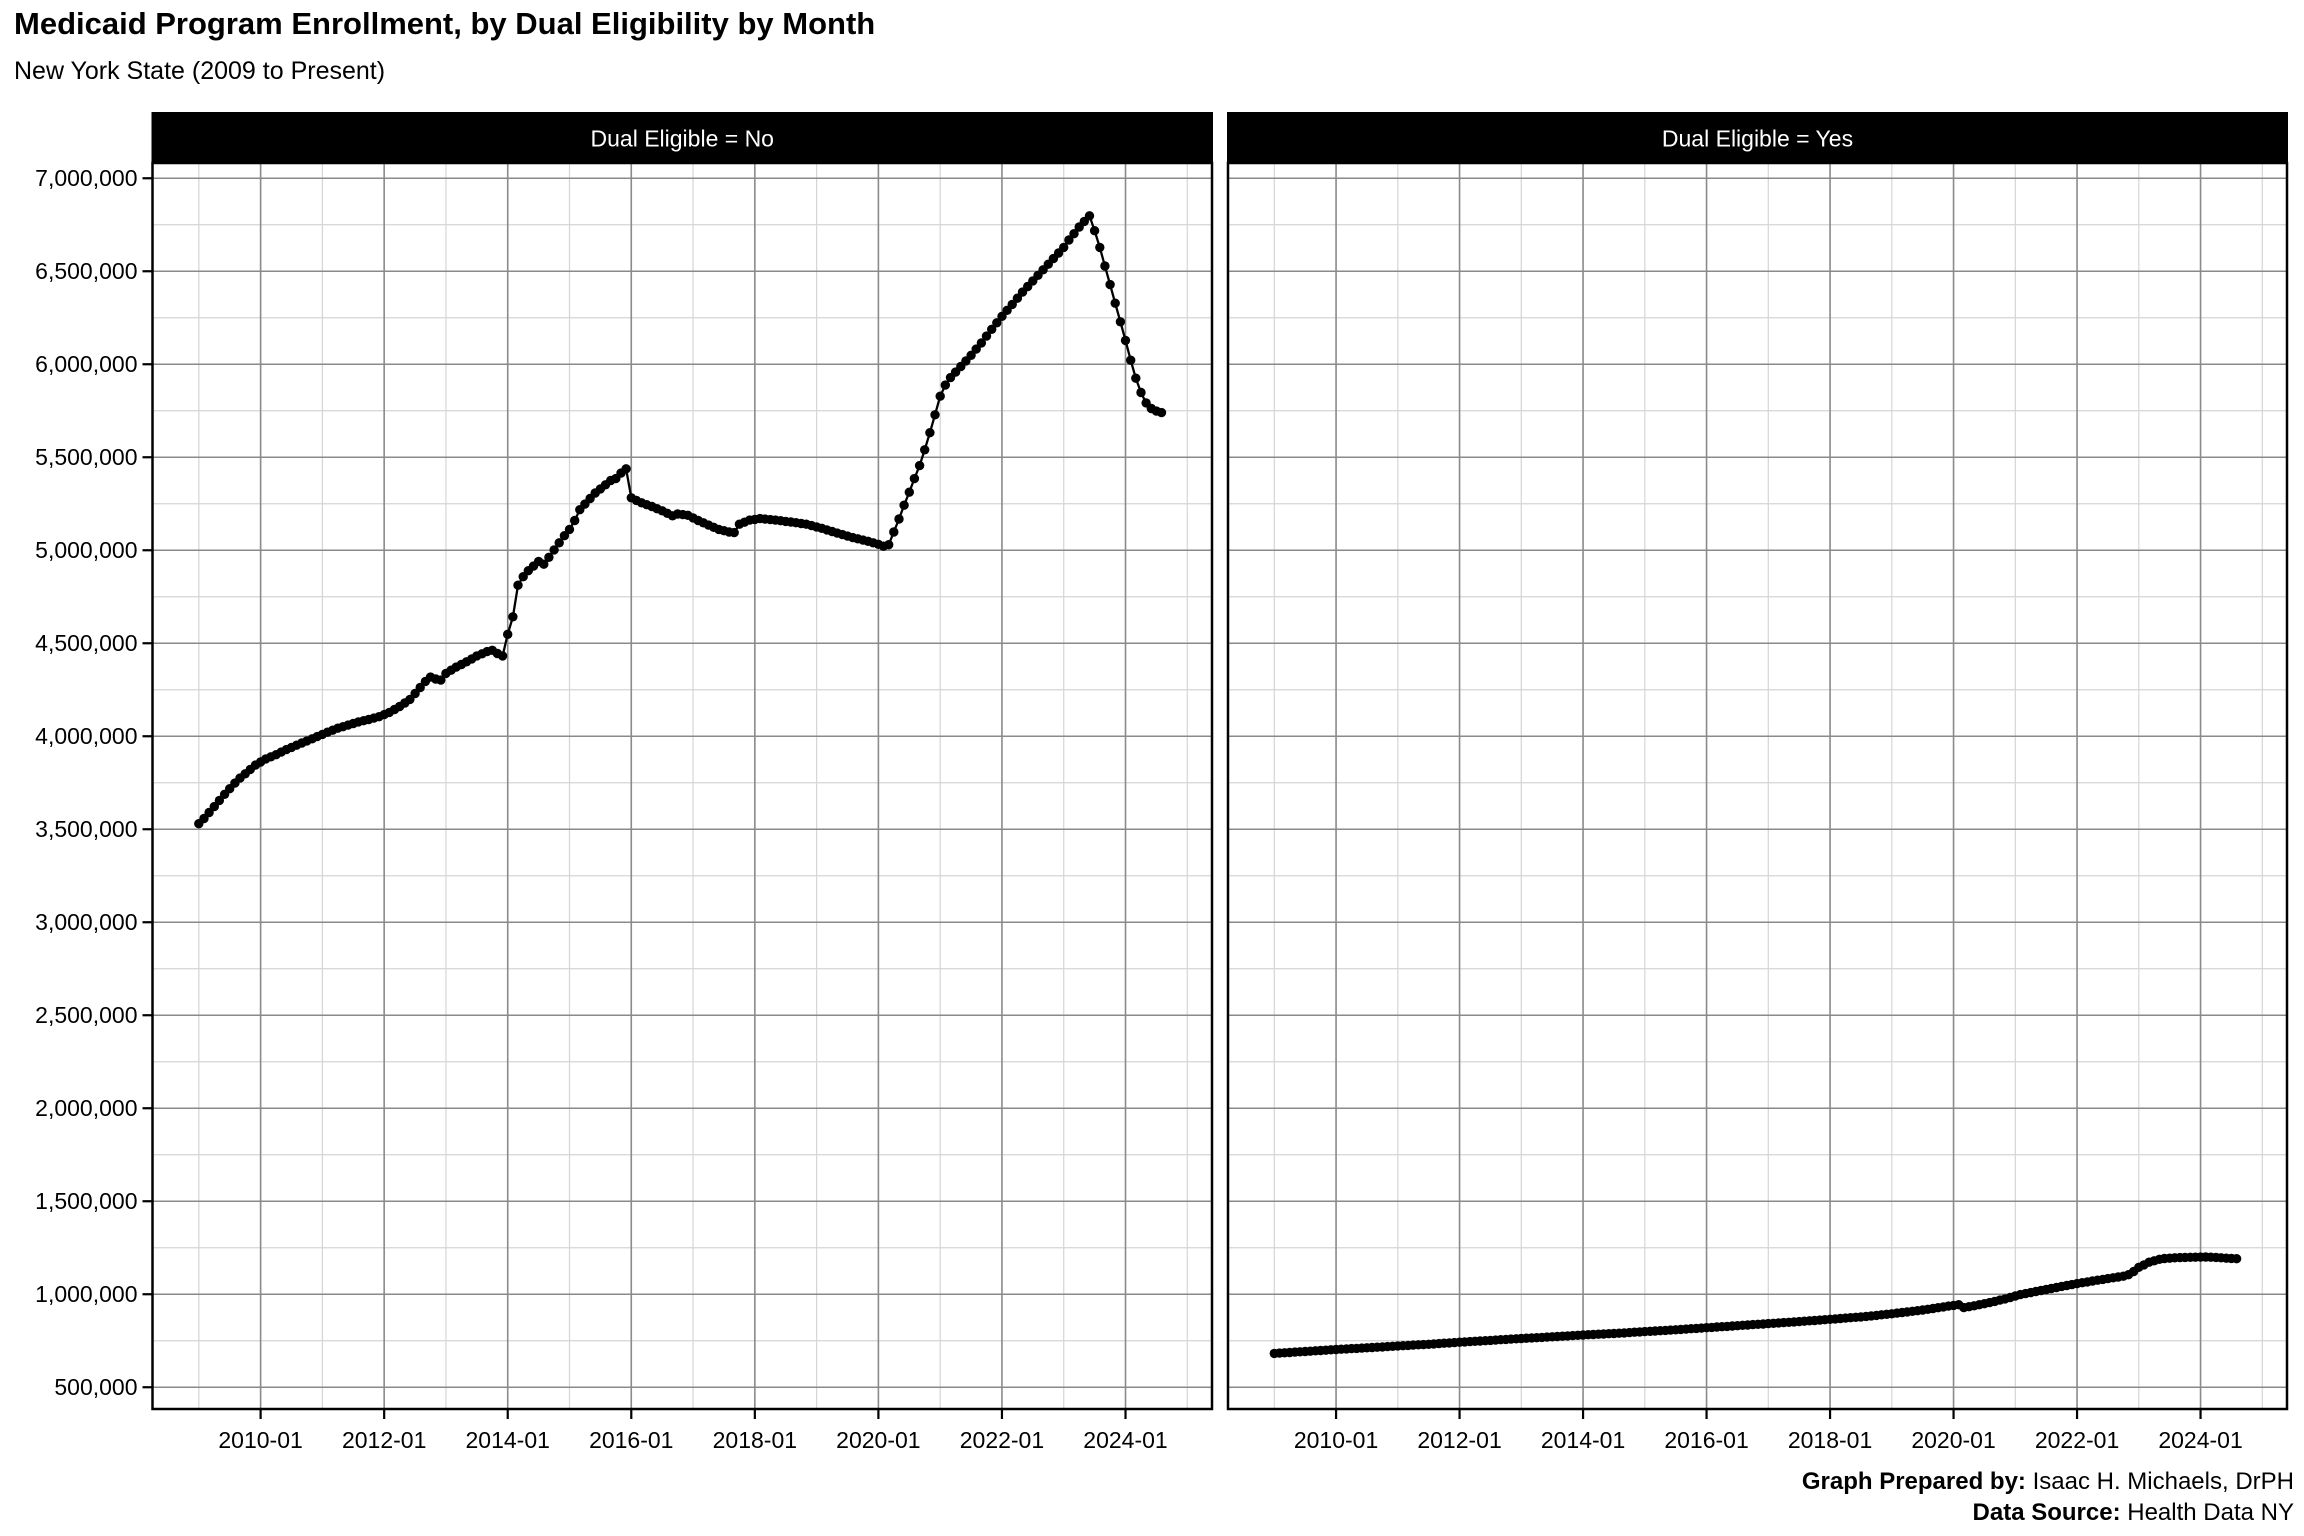  Describe the element at coordinates (2207, 1512) in the screenshot. I see `data-source-value: Health Data NY` at that location.